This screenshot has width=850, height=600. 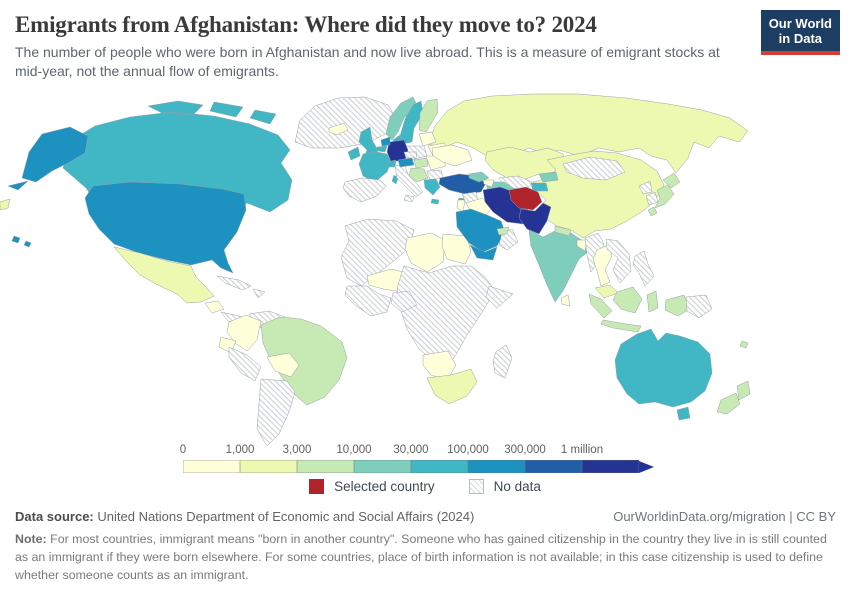 What do you see at coordinates (548, 177) in the screenshot?
I see `country-kyrgyzstan` at bounding box center [548, 177].